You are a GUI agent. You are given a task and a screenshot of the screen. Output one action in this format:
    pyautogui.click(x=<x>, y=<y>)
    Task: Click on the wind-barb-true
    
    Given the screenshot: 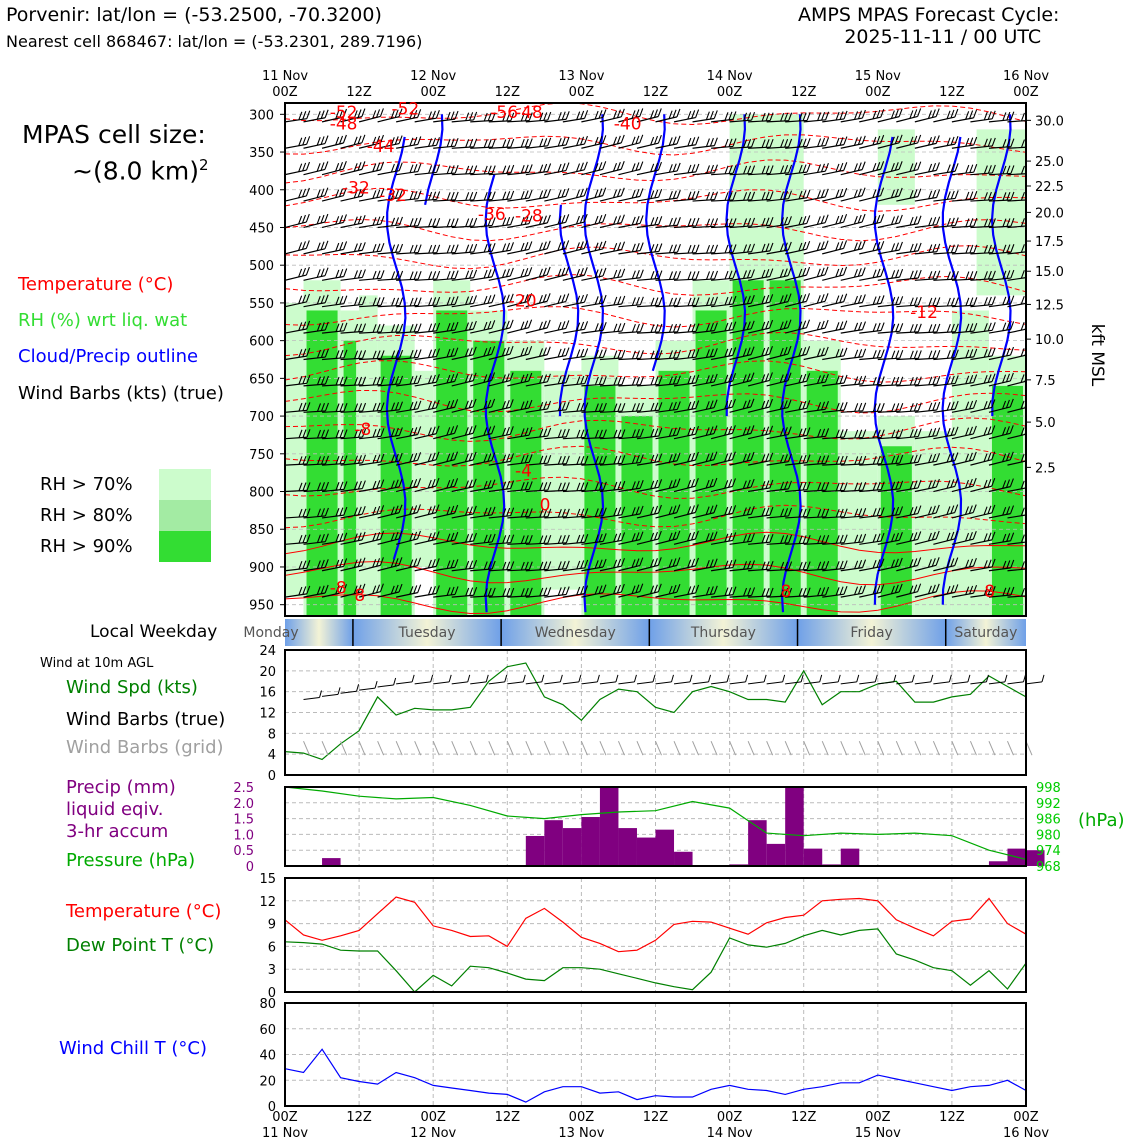 What is the action you would take?
    pyautogui.click(x=774, y=683)
    